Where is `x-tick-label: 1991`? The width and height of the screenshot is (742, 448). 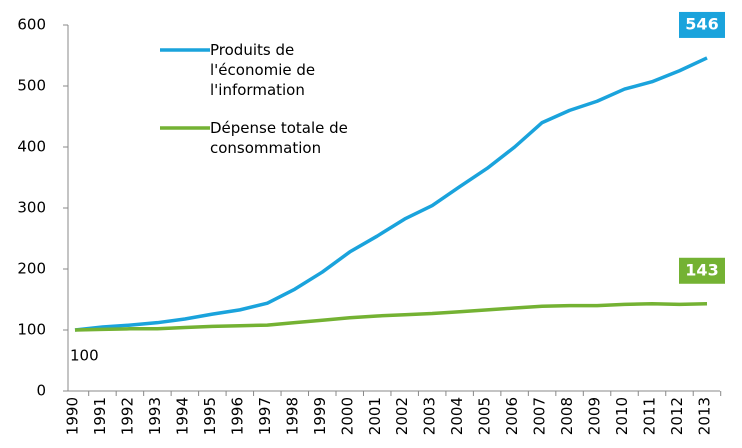 x-tick-label: 1991 is located at coordinates (100, 416).